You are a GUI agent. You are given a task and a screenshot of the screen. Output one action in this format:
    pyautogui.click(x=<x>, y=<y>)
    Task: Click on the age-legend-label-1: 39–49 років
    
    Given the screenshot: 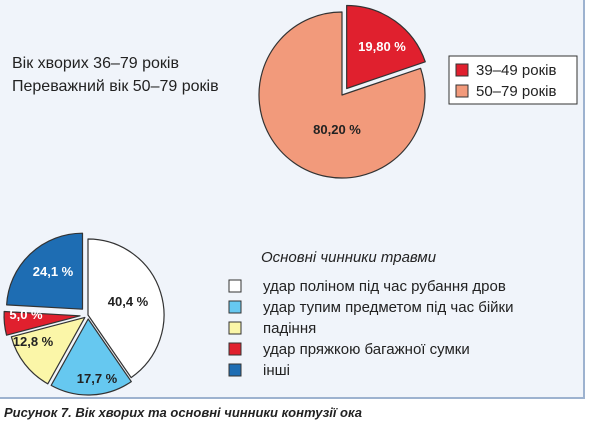 What is the action you would take?
    pyautogui.click(x=516, y=70)
    